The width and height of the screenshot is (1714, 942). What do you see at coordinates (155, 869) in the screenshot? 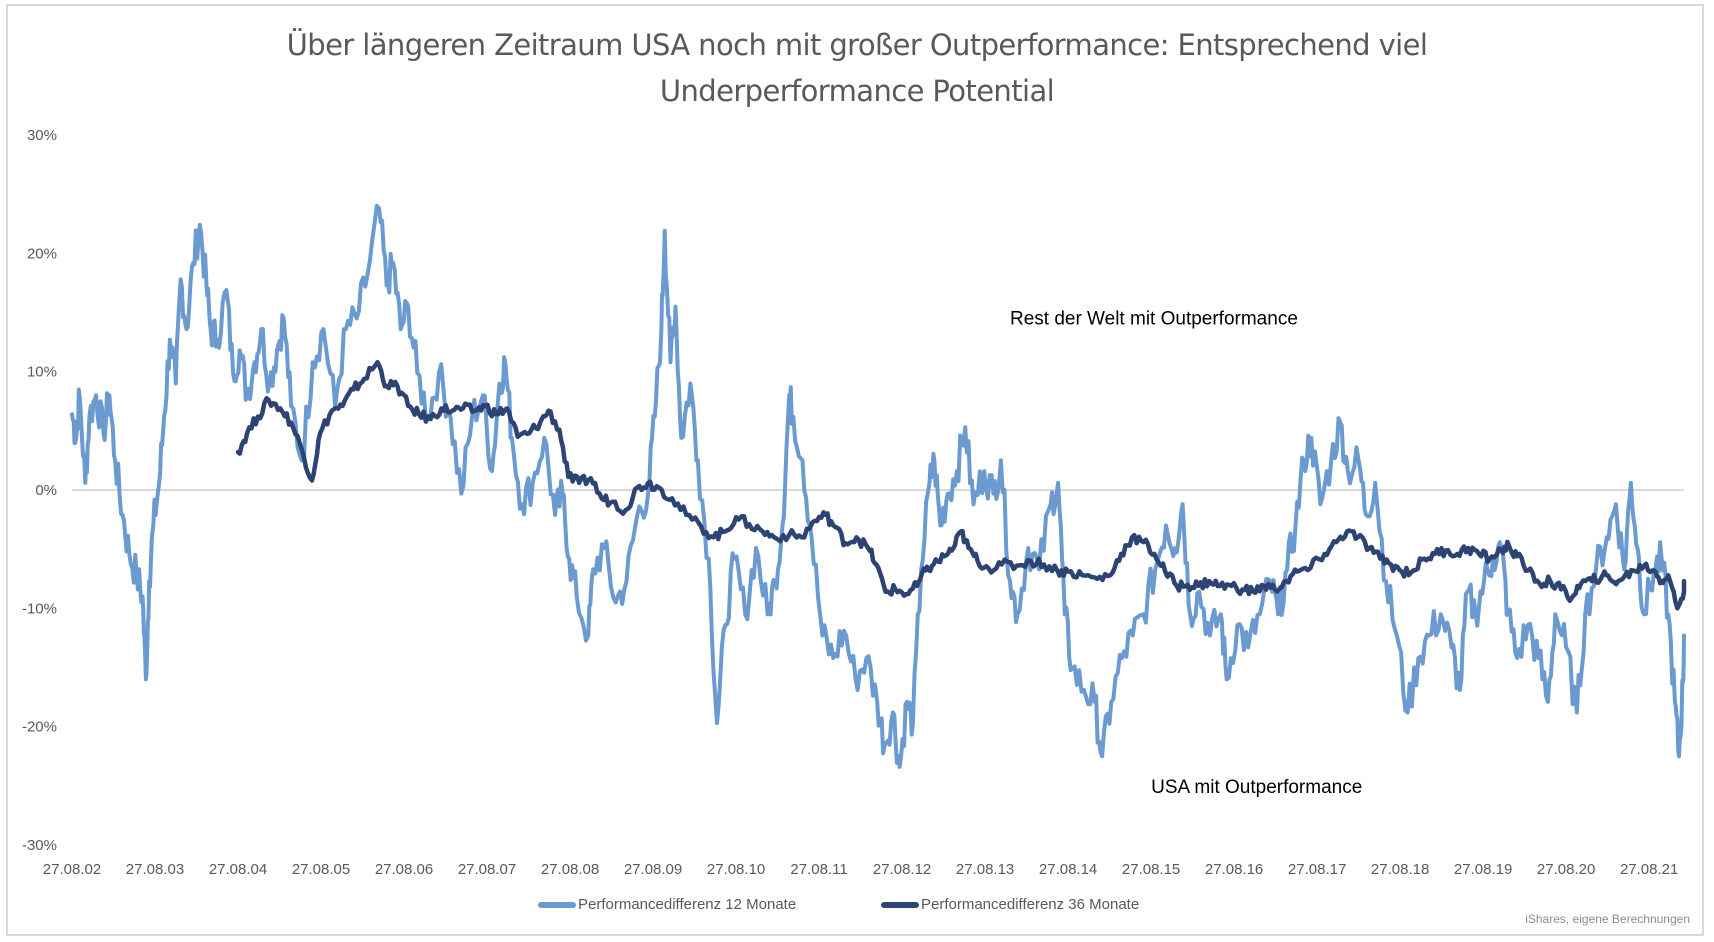
I see `x-tick-label: 27.08.03` at bounding box center [155, 869].